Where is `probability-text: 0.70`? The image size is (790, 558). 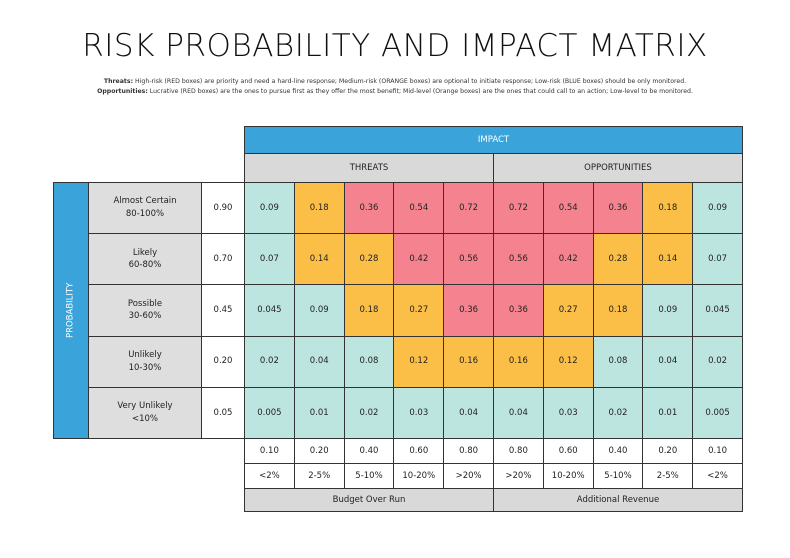 probability-text: 0.70 is located at coordinates (223, 258).